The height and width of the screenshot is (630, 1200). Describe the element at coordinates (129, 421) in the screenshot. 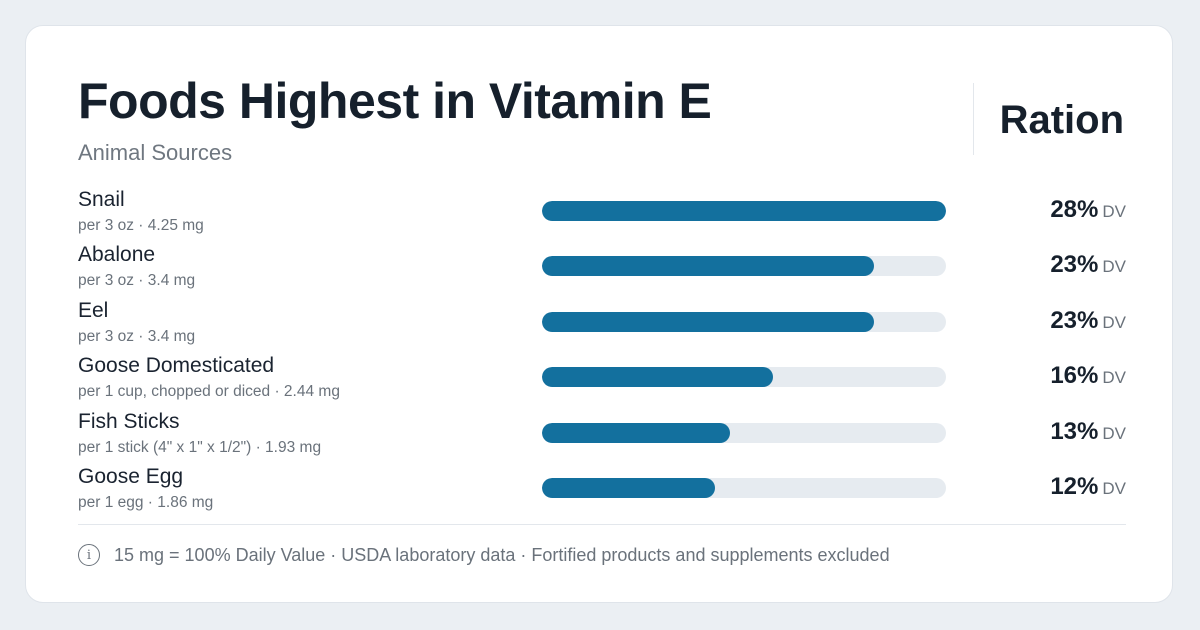

I see `food-name-label: Fish Sticks` at that location.